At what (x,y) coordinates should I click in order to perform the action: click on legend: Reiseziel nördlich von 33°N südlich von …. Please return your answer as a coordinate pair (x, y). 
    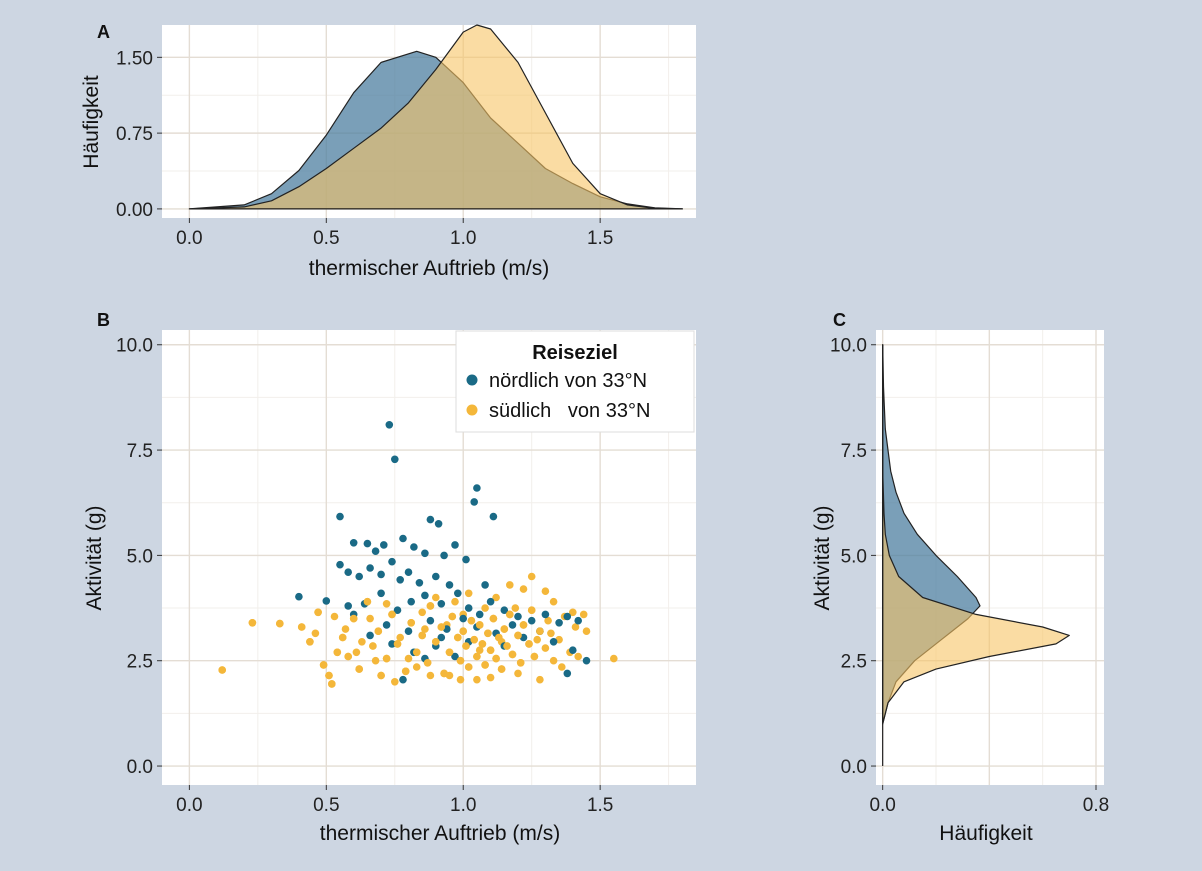
    Looking at the image, I should click on (575, 381).